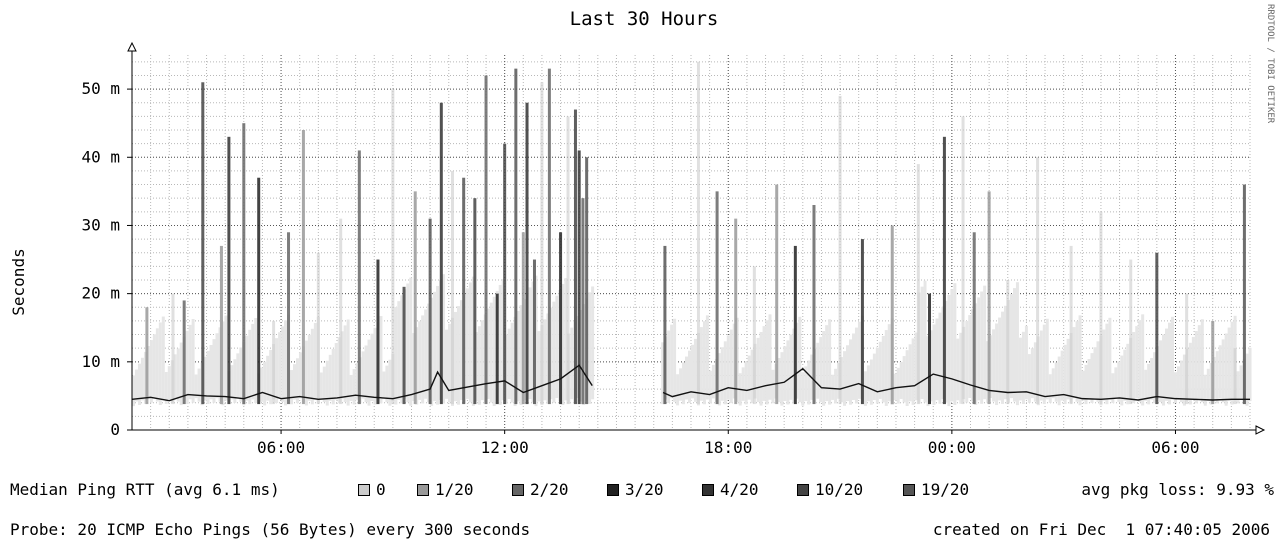 The image size is (1288, 544). What do you see at coordinates (1270, 64) in the screenshot?
I see `watermark-text: RRDTOOL / TOBI OETIKER` at bounding box center [1270, 64].